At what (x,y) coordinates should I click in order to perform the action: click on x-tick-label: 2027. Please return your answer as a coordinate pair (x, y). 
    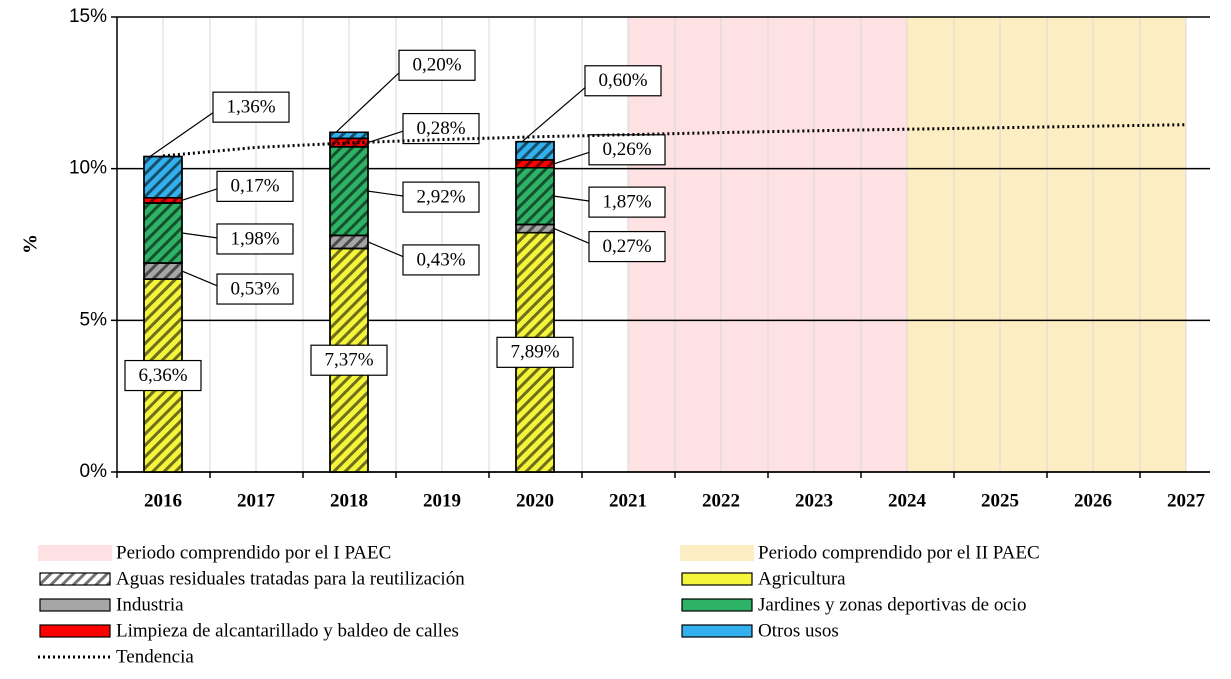
    Looking at the image, I should click on (1186, 500).